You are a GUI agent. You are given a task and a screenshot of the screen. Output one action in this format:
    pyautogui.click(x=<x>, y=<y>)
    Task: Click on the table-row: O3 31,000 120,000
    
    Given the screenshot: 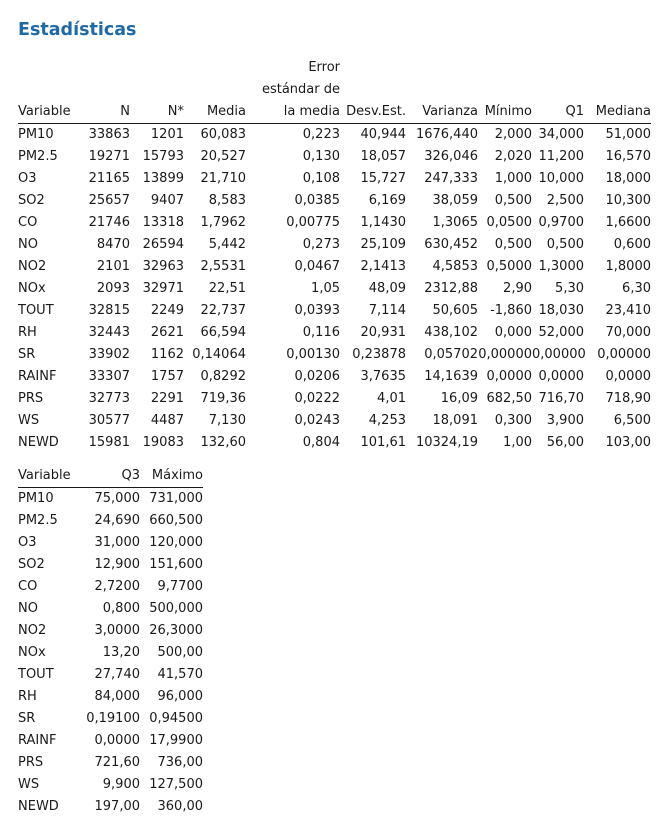 What is the action you would take?
    pyautogui.click(x=110, y=543)
    